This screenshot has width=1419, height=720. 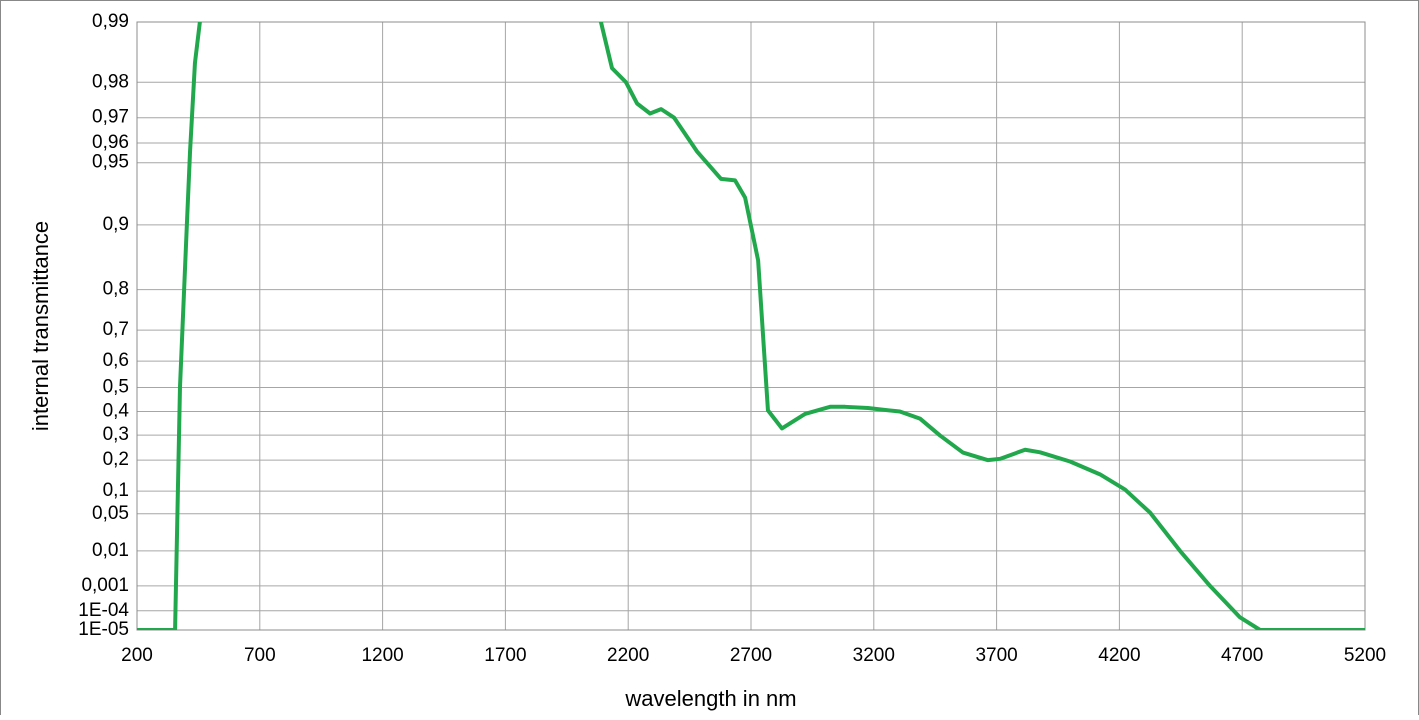 I want to click on y-tick-label: 0,98, so click(x=110, y=81).